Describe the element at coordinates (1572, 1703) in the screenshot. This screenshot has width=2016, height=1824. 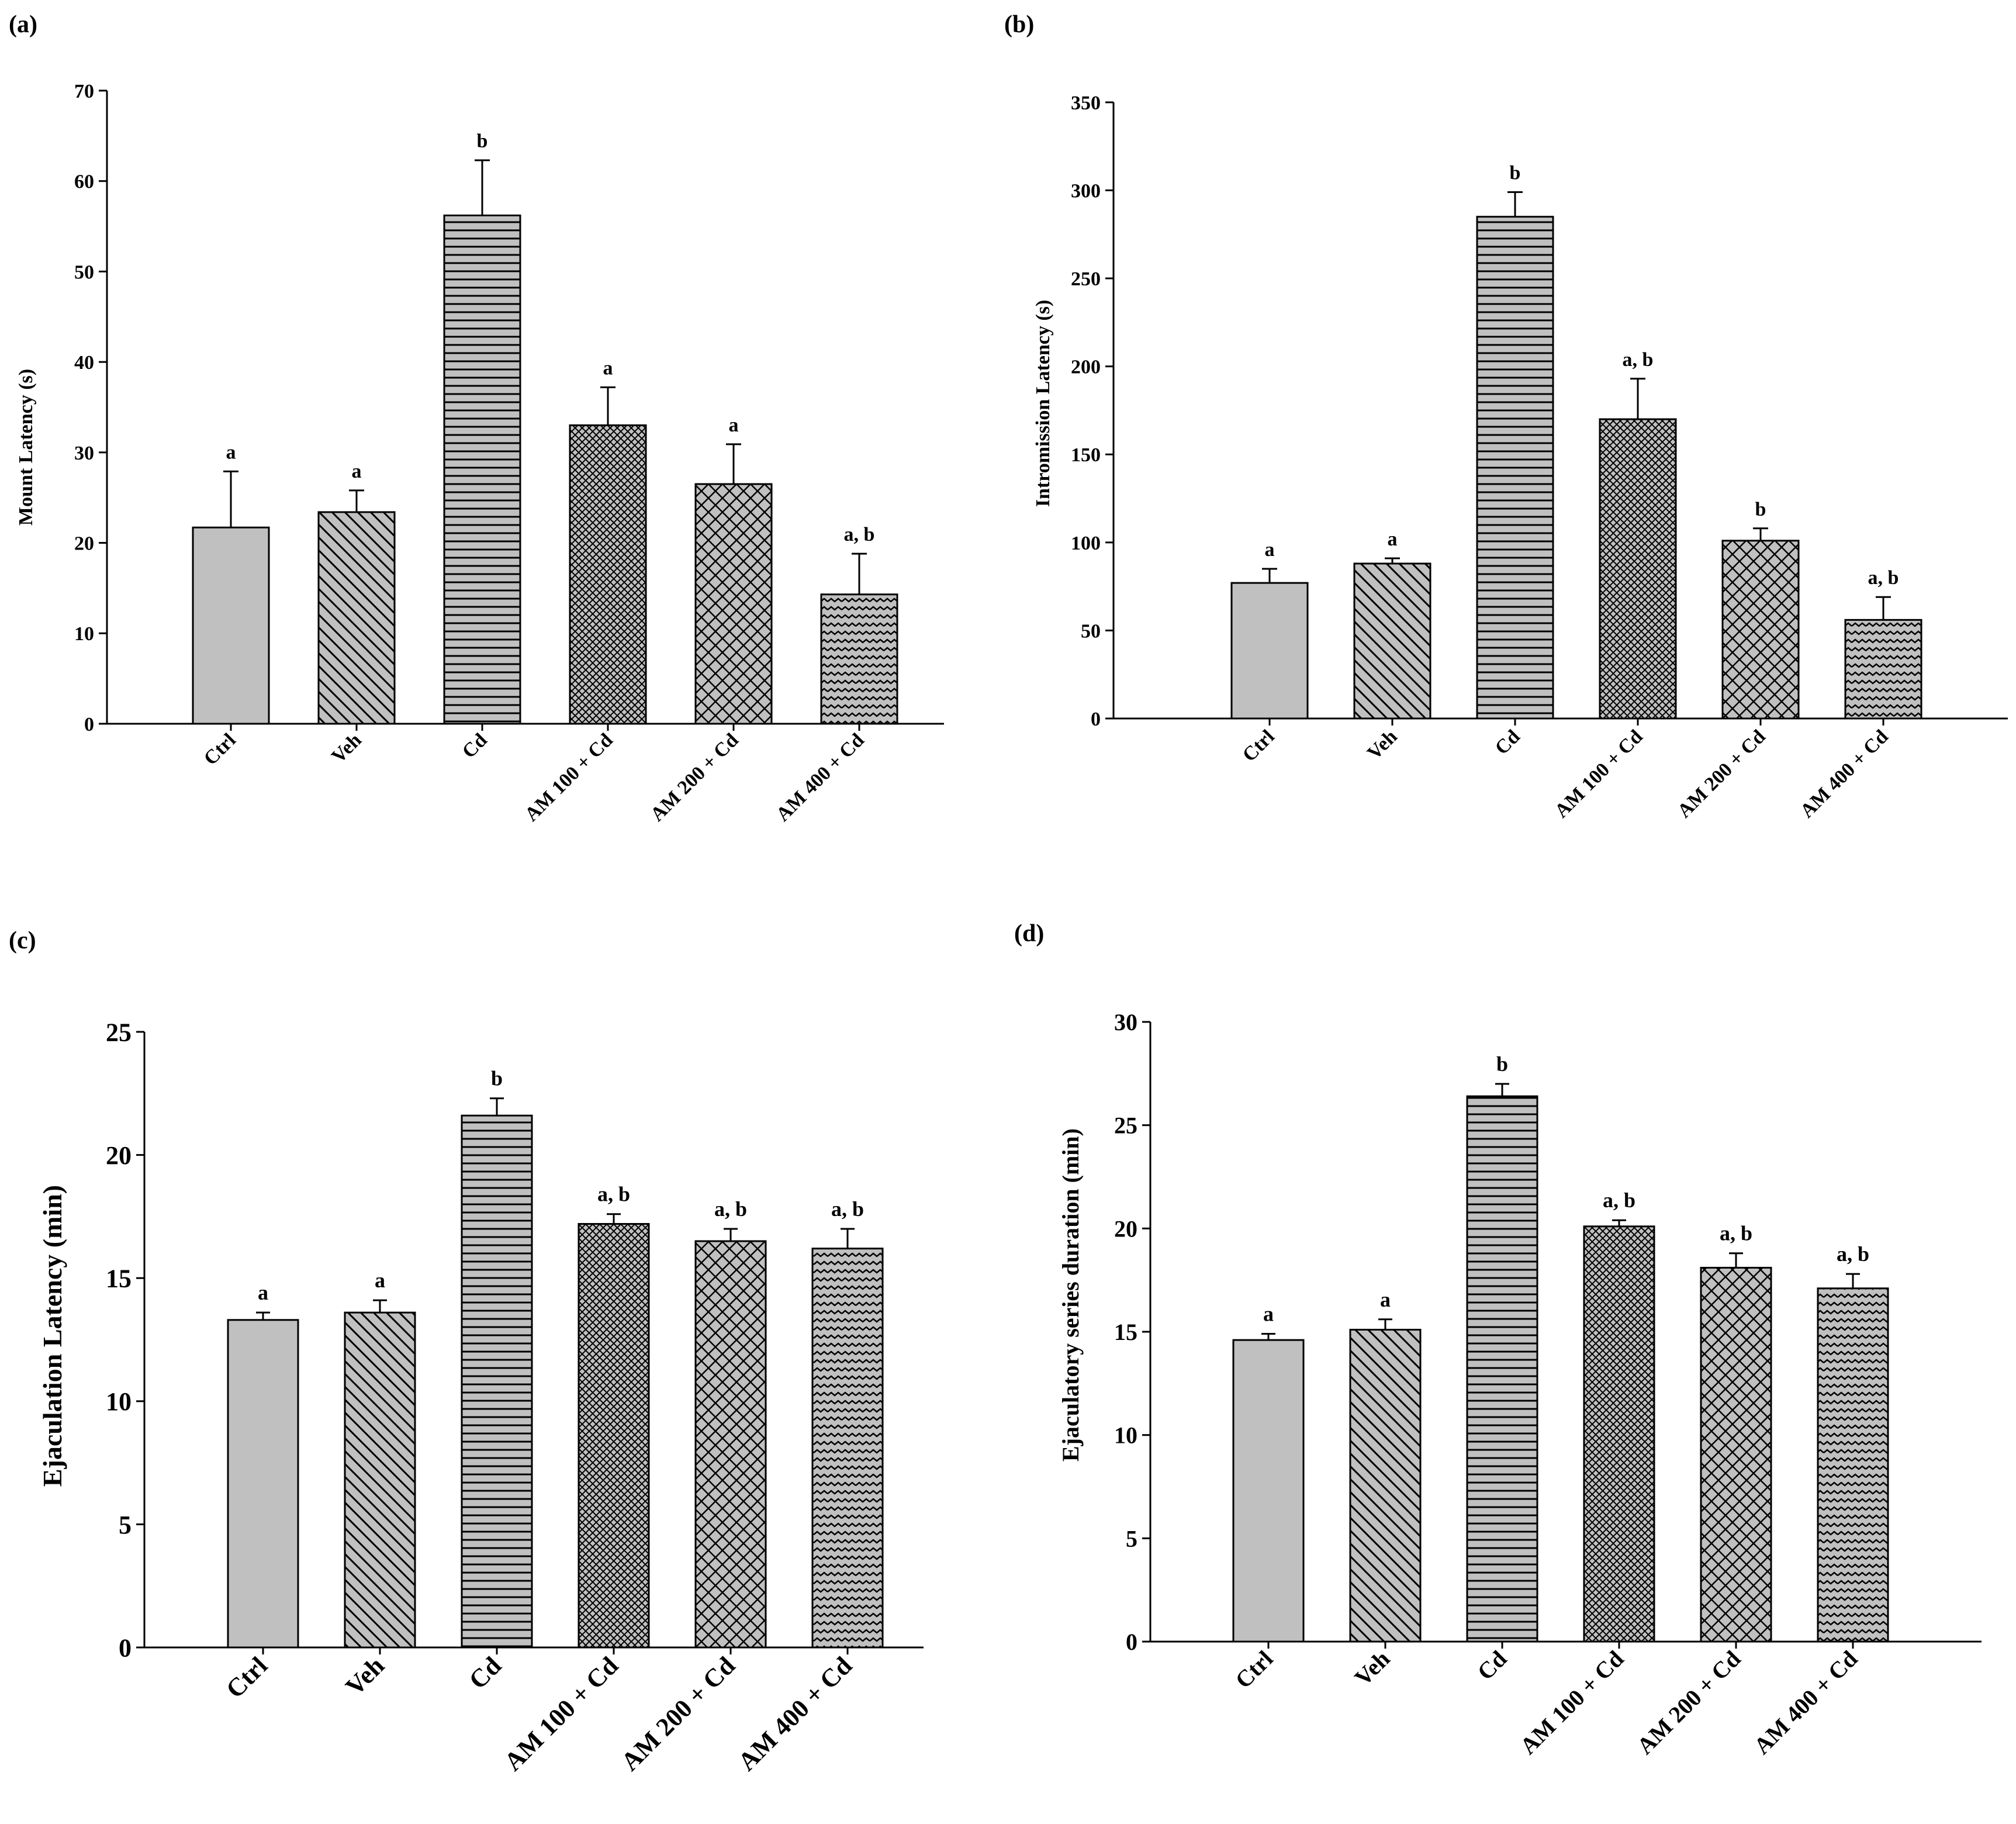
I see `panel-d-category-label: AM 100 + Cd` at that location.